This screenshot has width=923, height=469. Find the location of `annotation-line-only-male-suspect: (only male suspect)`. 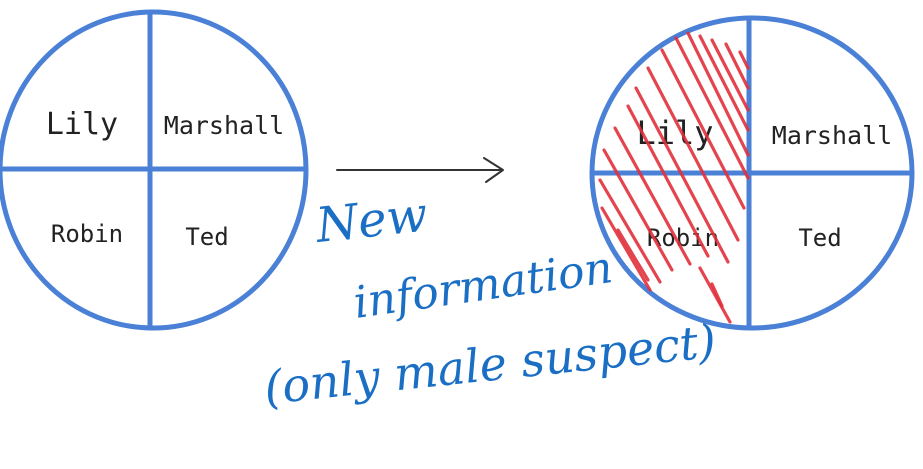

annotation-line-only-male-suspect: (only male suspect) is located at coordinates (490, 364).